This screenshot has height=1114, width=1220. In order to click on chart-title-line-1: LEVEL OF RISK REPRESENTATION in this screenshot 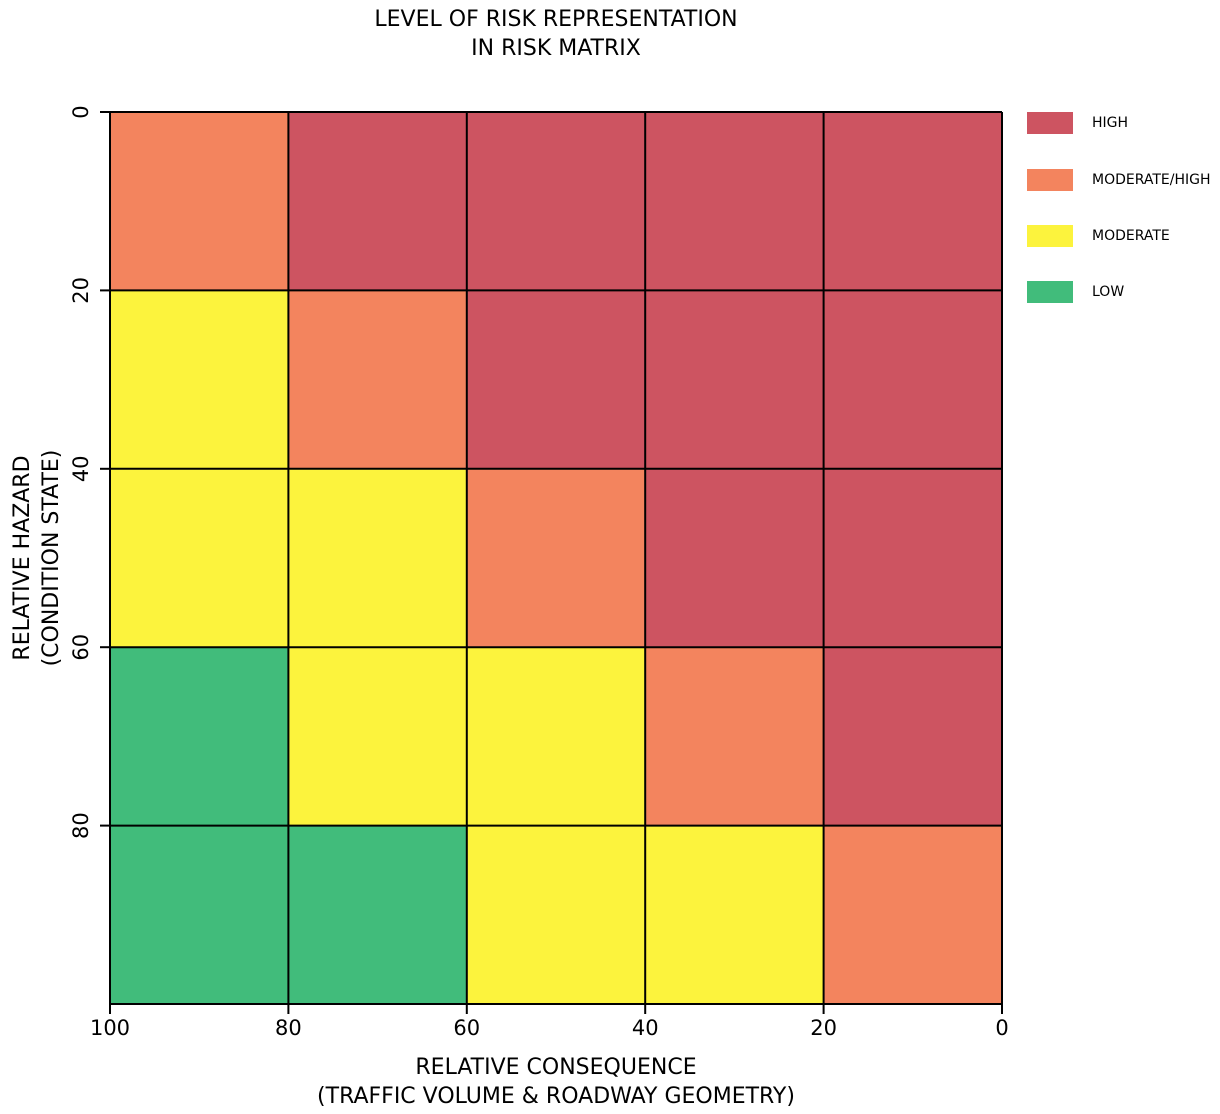, I will do `click(556, 19)`.